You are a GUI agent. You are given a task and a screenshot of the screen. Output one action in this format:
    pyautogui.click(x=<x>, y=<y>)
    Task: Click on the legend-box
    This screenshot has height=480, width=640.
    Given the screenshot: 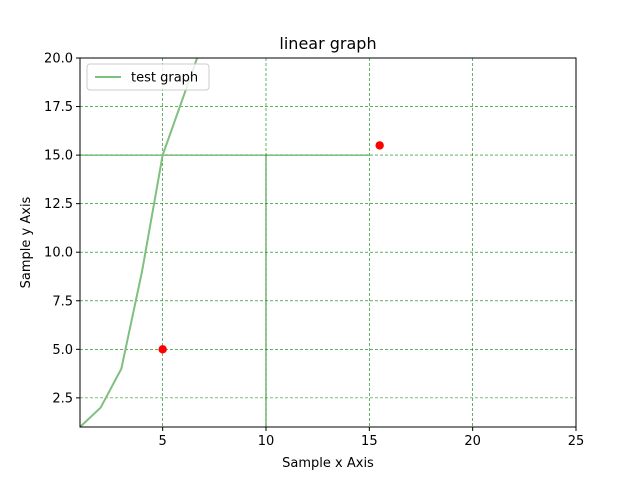 What is the action you would take?
    pyautogui.click(x=148, y=77)
    